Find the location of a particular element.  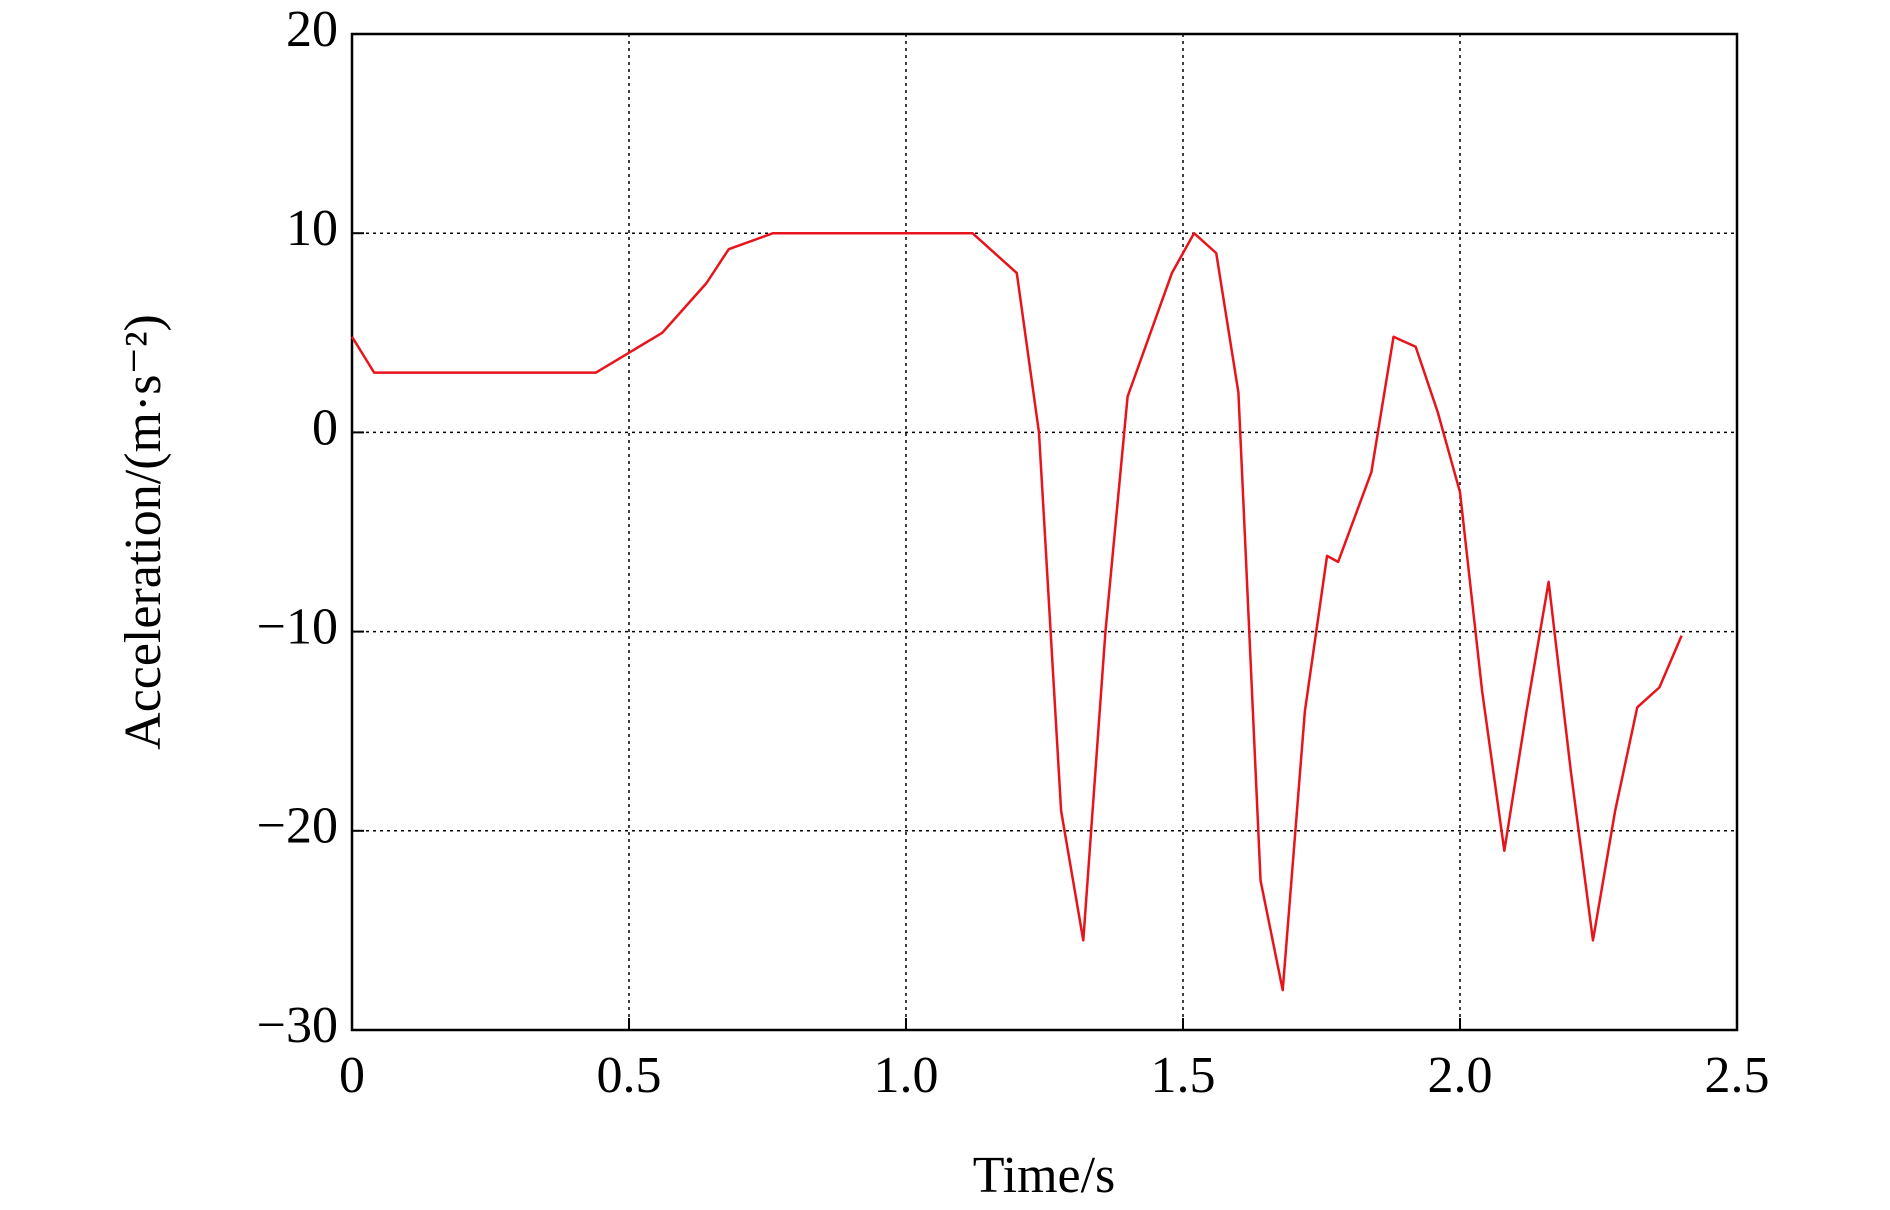

x-tick-label: 0.5 is located at coordinates (629, 1075).